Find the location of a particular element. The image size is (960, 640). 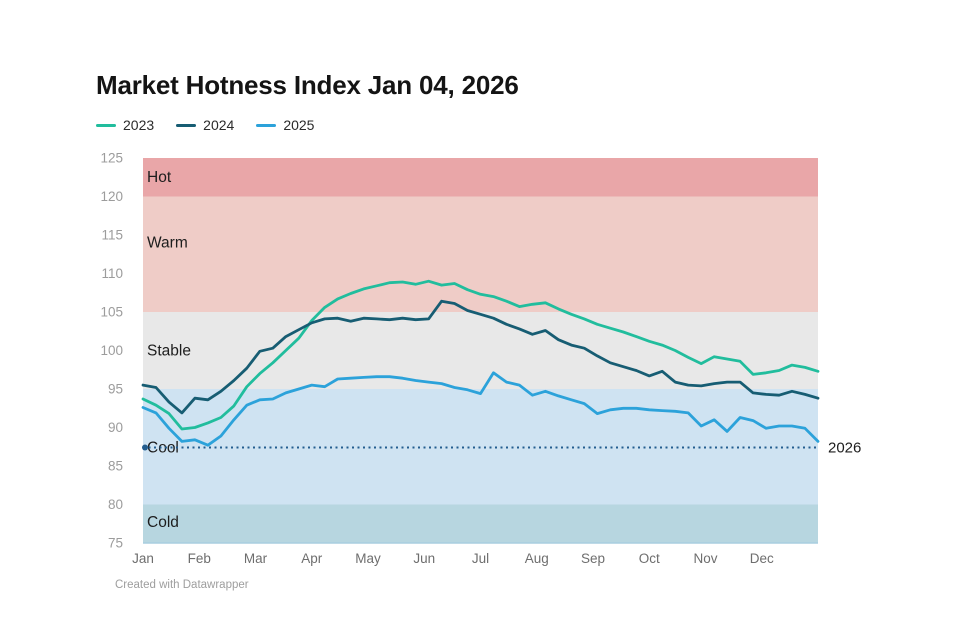

legend-item-2023: 2023 is located at coordinates (125, 125).